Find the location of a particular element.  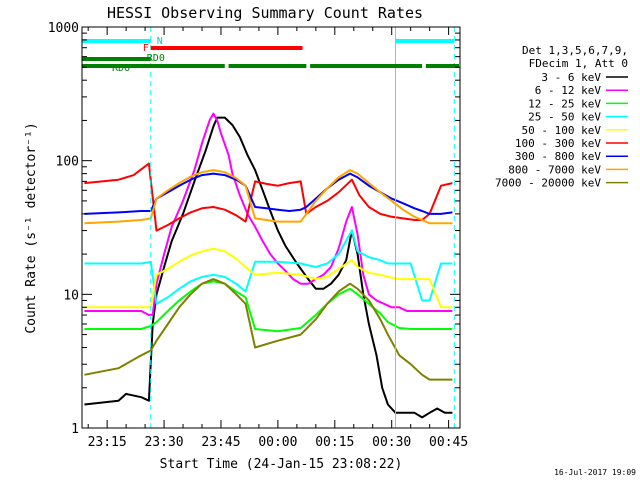

flag-label-3: RD6 is located at coordinates (121, 68).